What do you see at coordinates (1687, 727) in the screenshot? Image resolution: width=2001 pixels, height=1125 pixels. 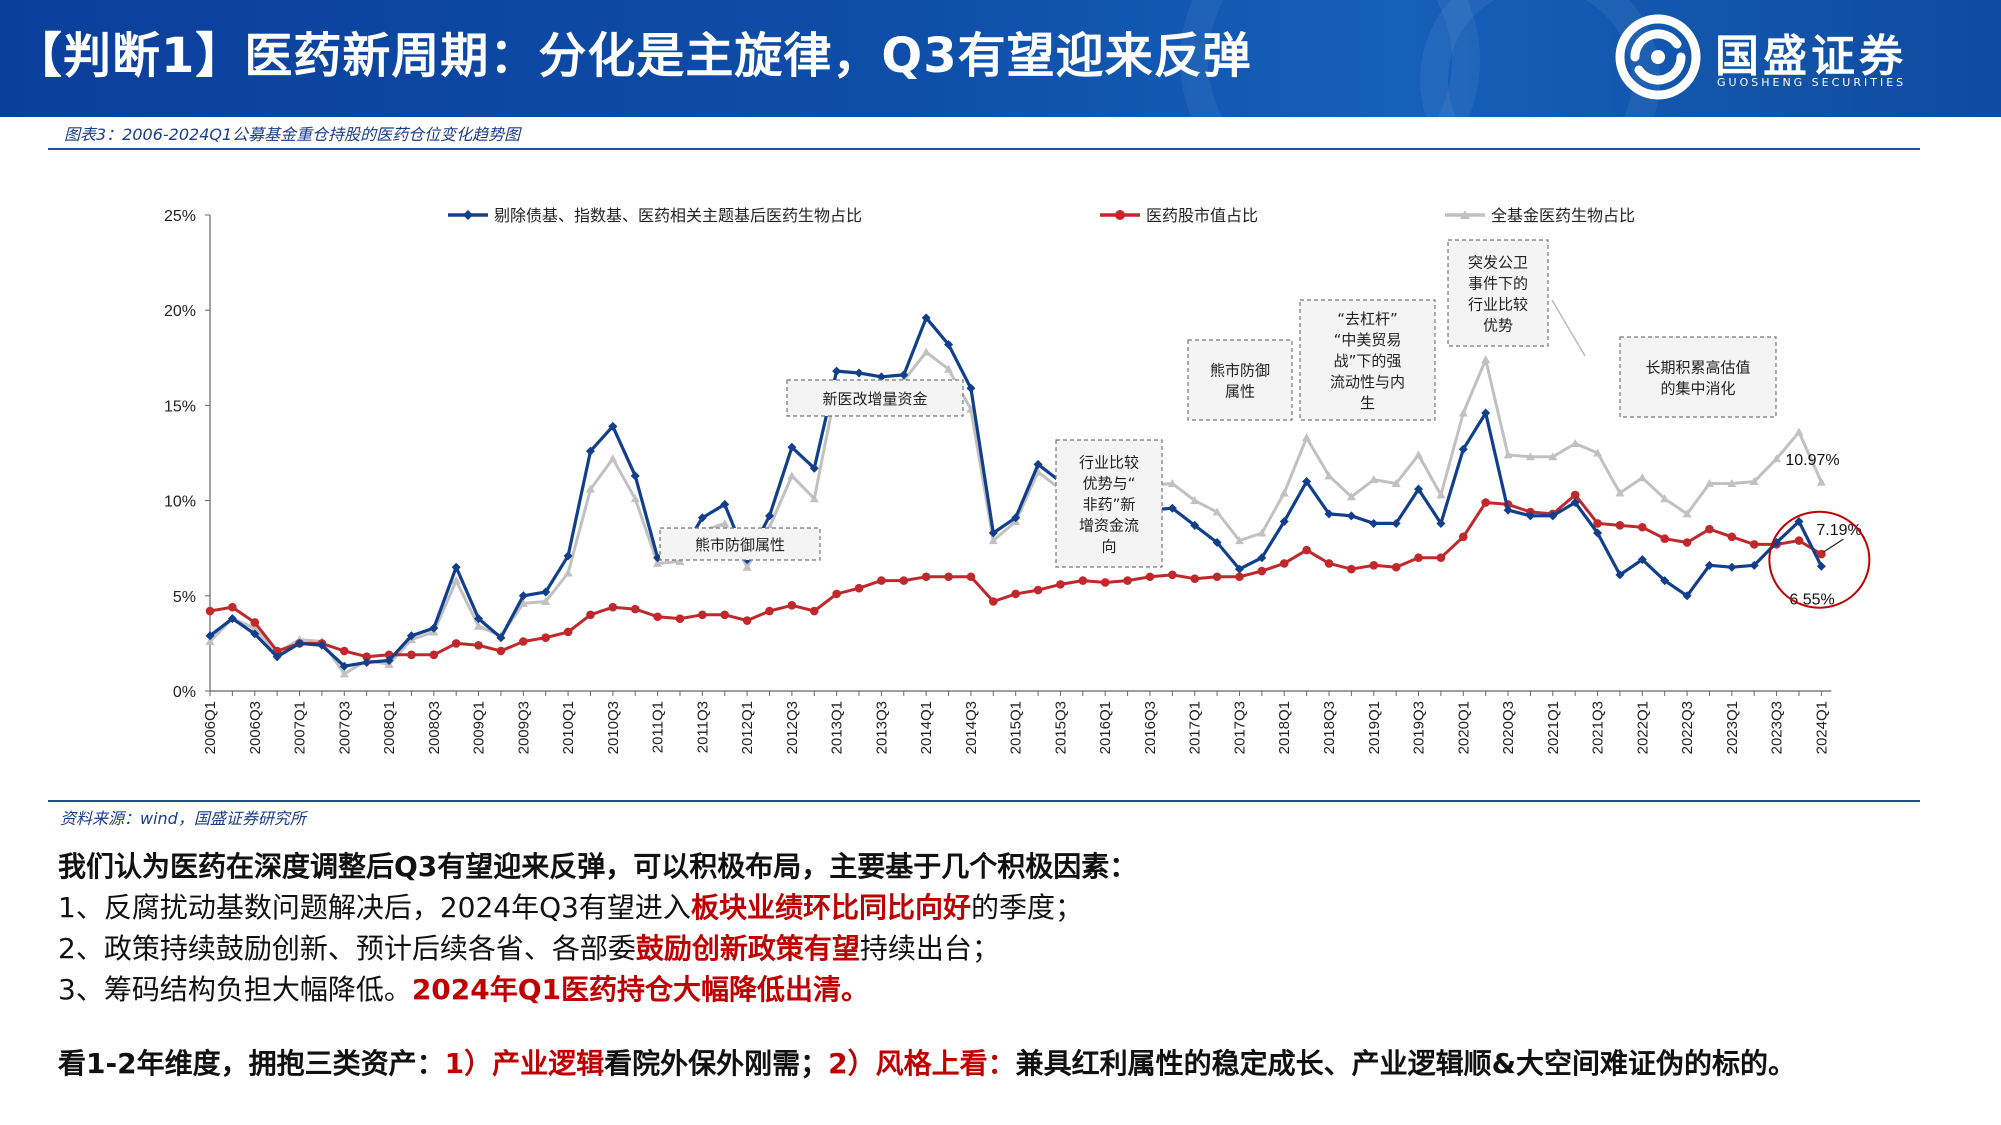 I see `x-tick-label: 2022Q3` at bounding box center [1687, 727].